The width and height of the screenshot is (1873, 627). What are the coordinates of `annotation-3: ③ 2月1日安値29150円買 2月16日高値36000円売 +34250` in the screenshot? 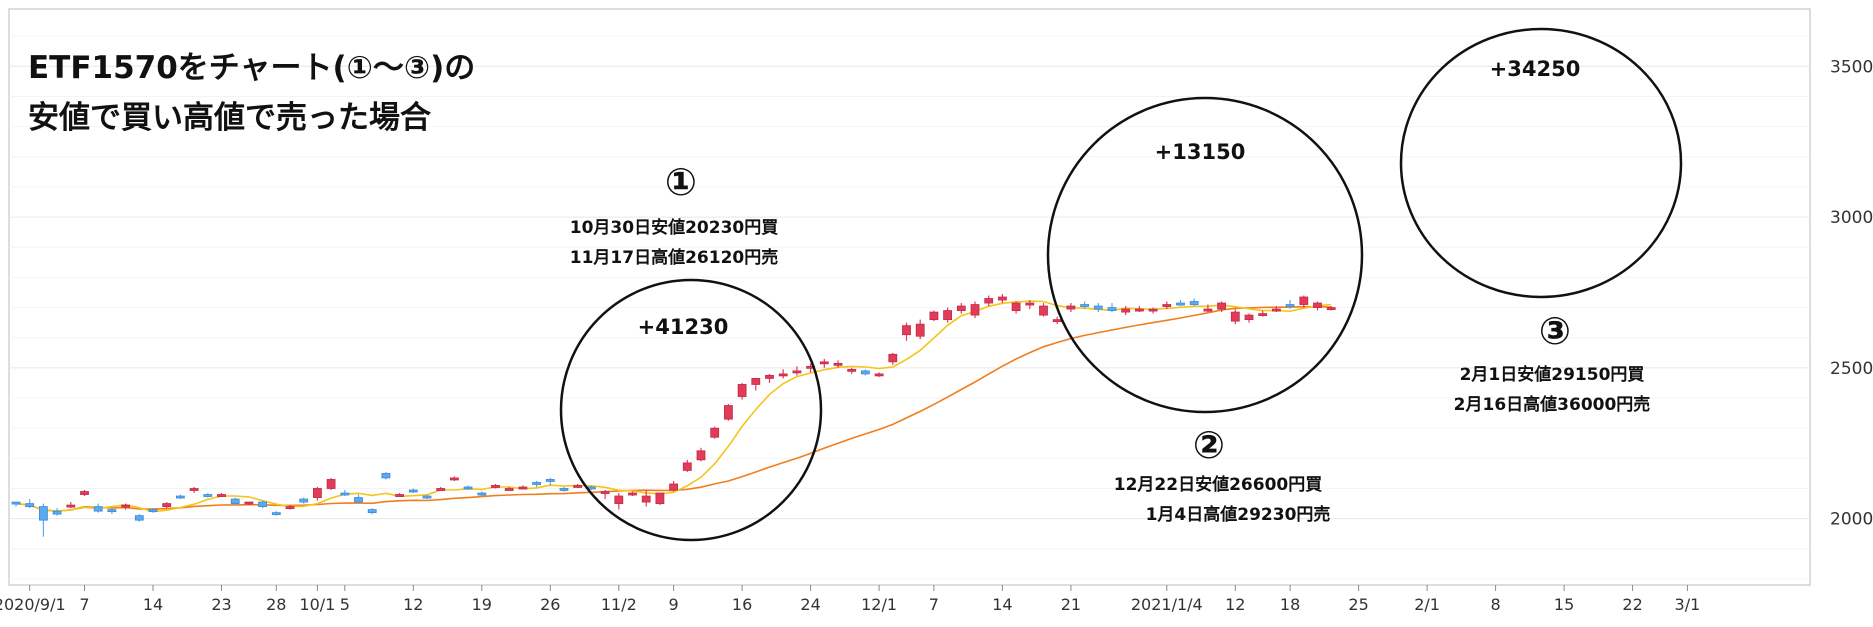 It's located at (1552, 236).